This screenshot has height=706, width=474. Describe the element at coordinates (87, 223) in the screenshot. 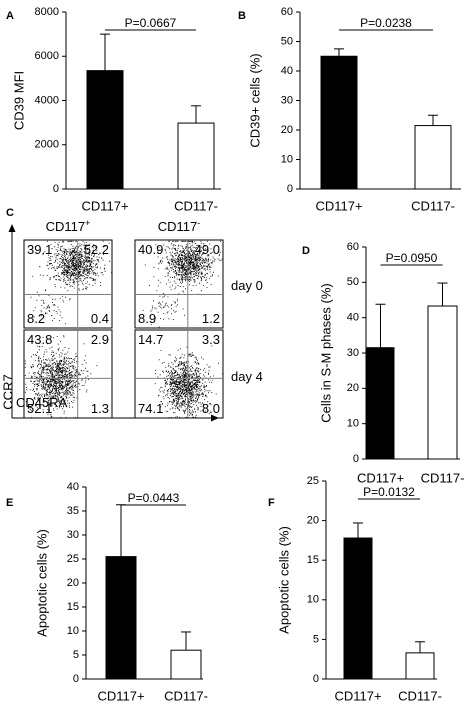

I see `column-header-sup: +` at that location.